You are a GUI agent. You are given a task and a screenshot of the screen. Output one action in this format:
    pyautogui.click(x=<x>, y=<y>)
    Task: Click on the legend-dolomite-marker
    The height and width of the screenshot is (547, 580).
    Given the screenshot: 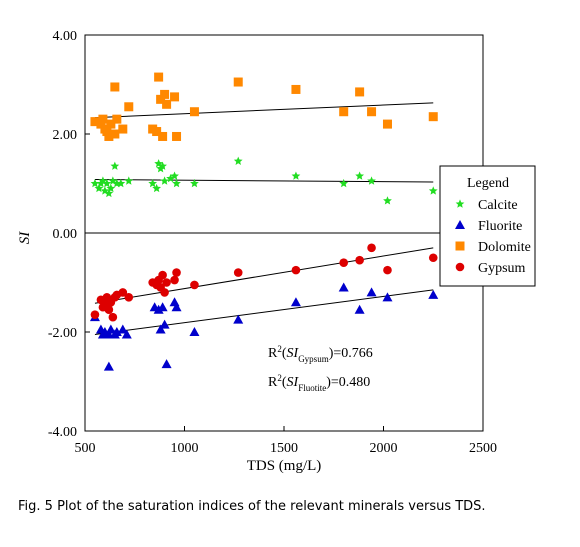 What is the action you would take?
    pyautogui.click(x=460, y=246)
    